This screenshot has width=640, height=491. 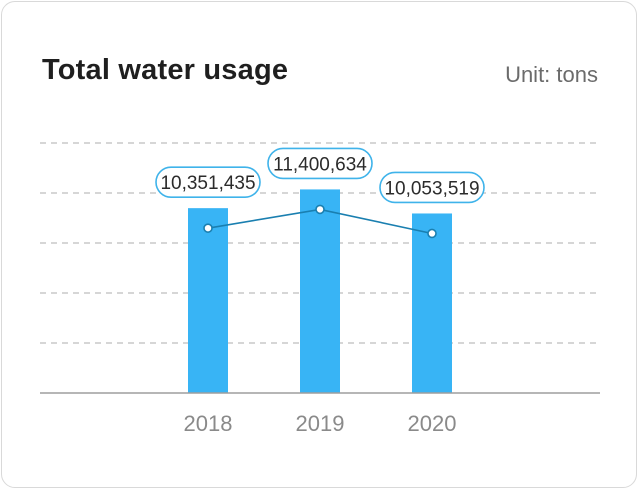 What do you see at coordinates (551, 74) in the screenshot?
I see `unit-label: Unit: tons` at bounding box center [551, 74].